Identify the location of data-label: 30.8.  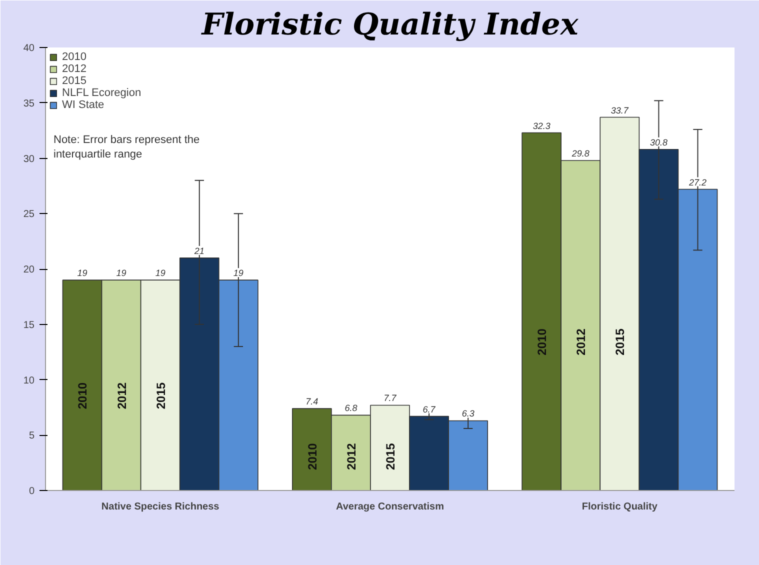
(659, 142).